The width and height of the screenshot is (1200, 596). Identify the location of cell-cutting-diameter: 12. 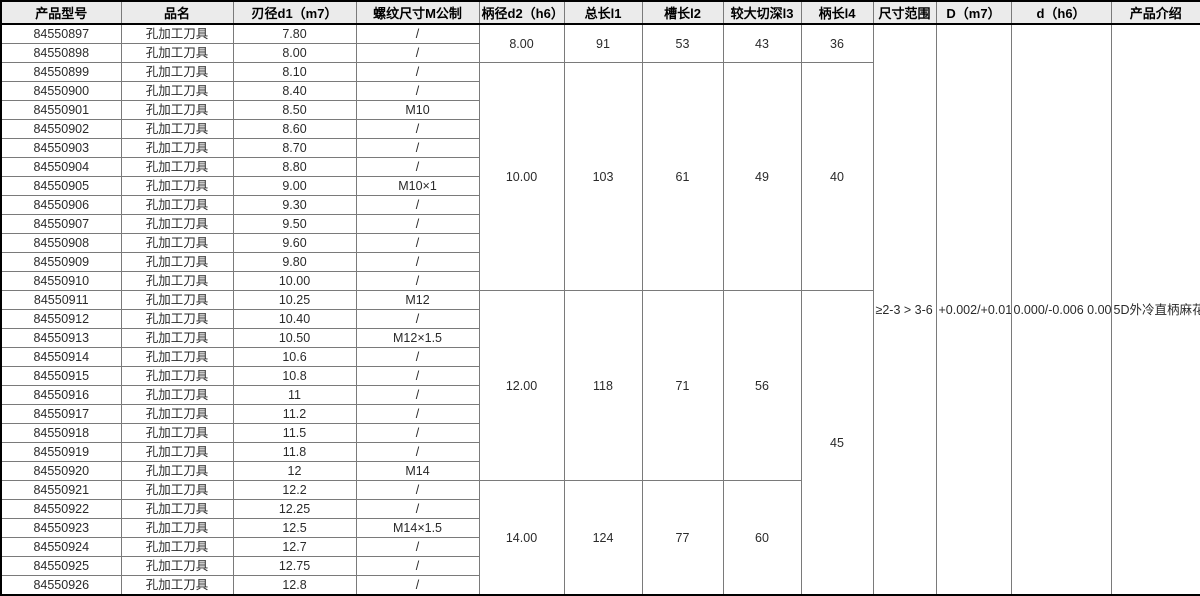
(294, 471).